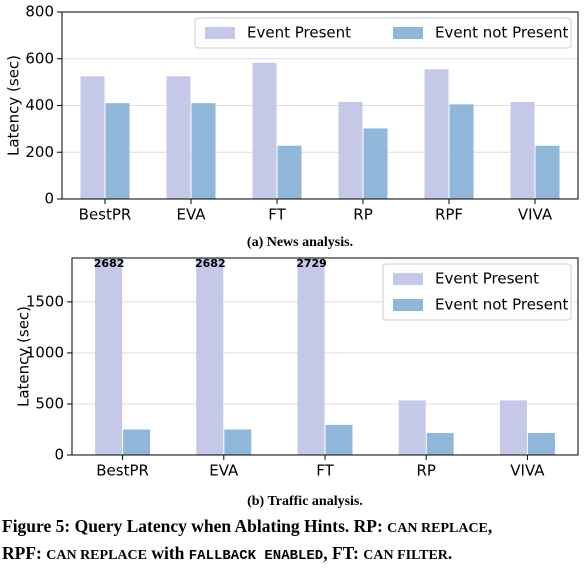 The image size is (585, 568). I want to click on y-tick-label: 400, so click(39, 105).